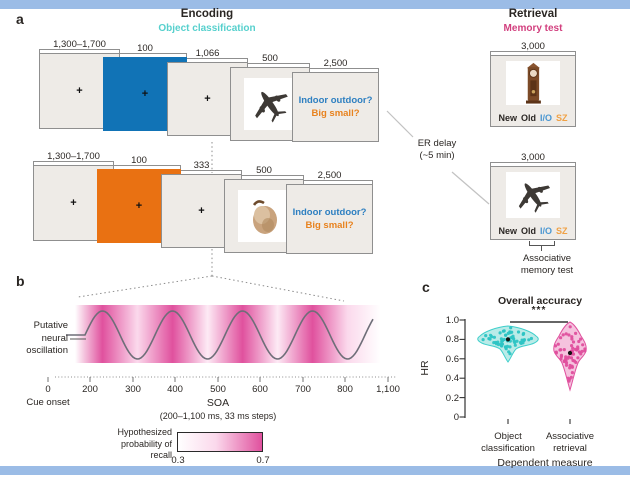 This screenshot has height=477, width=630. What do you see at coordinates (437, 150) in the screenshot?
I see `er-delay-label: ER delay (~5 min)` at bounding box center [437, 150].